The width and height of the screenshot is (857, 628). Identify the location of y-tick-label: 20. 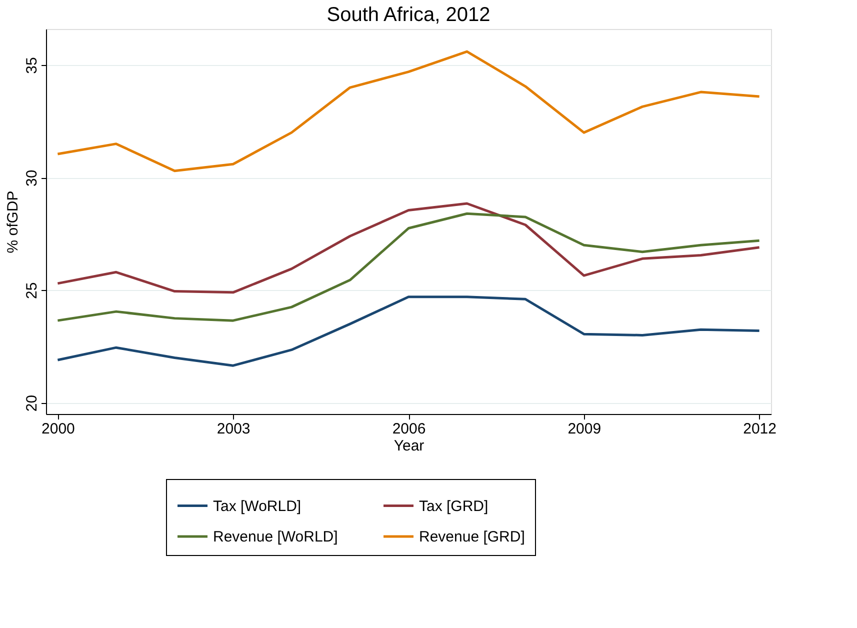
(32, 403).